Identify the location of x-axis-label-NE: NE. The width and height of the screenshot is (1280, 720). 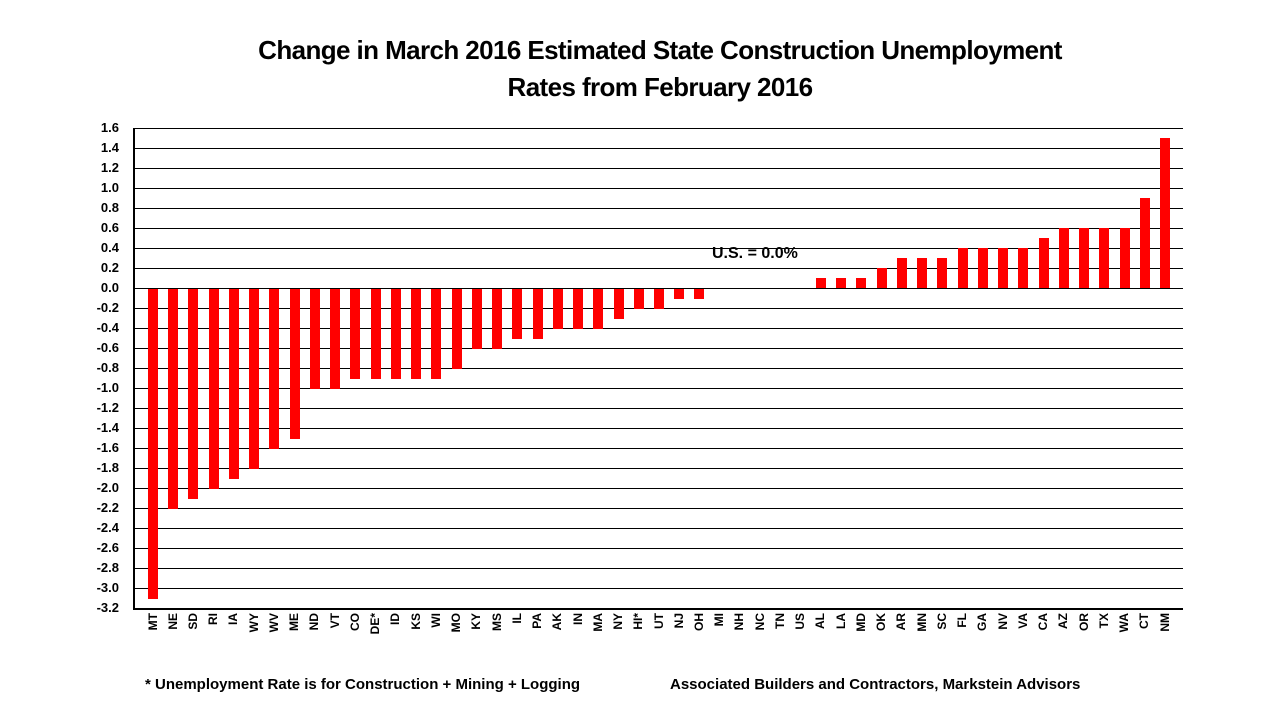
(173, 621).